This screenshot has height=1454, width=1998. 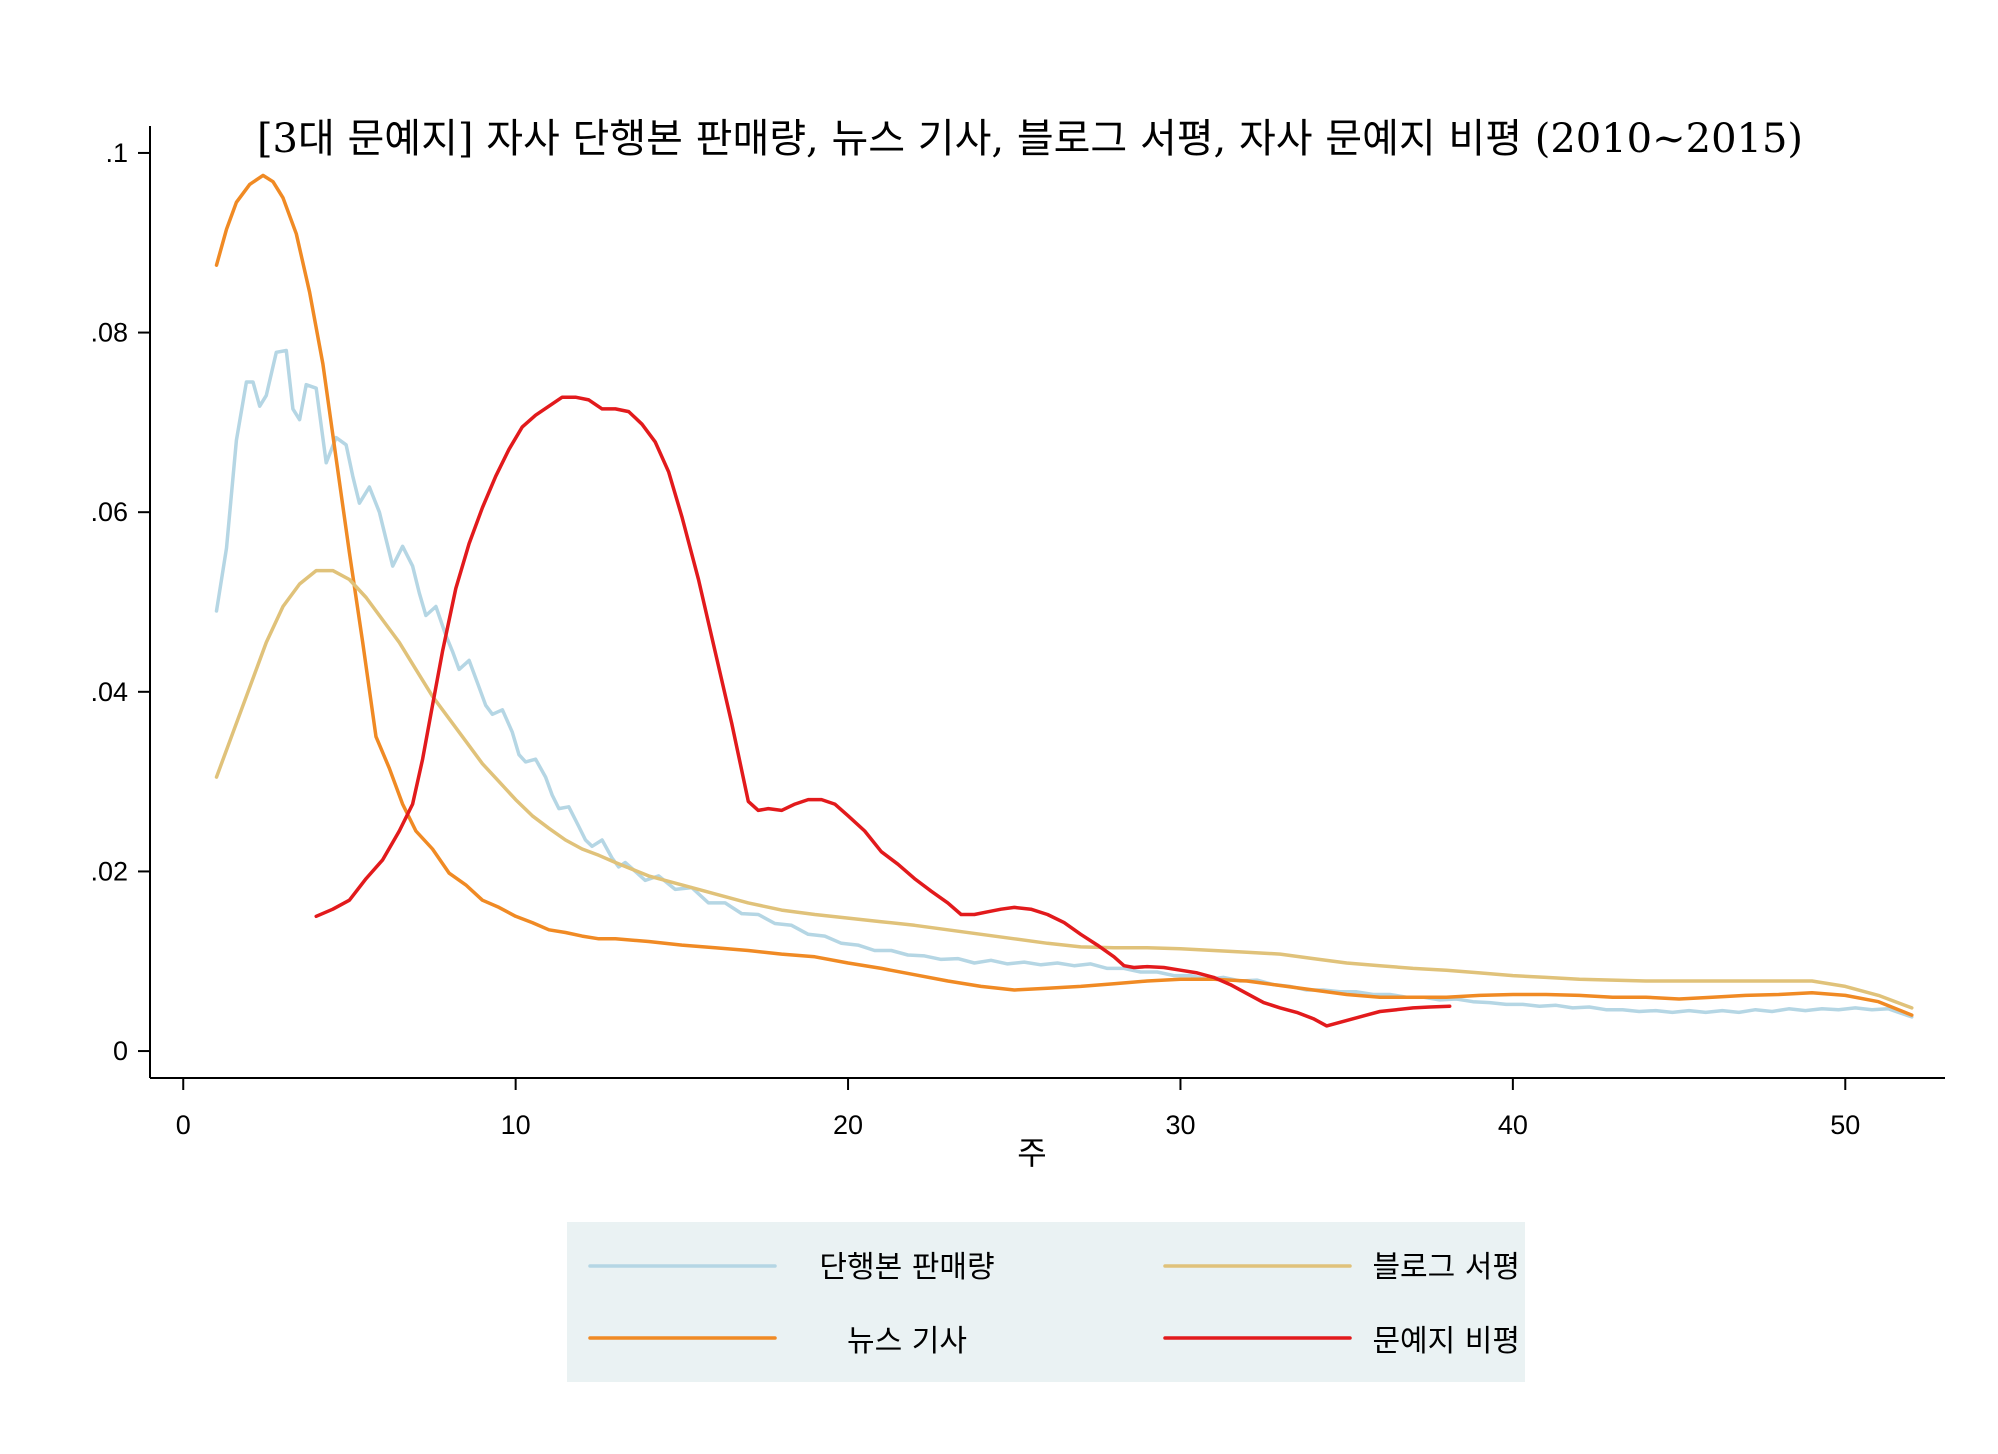 What do you see at coordinates (1446, 1341) in the screenshot?
I see `legend-label-critique: 문예지 비평` at bounding box center [1446, 1341].